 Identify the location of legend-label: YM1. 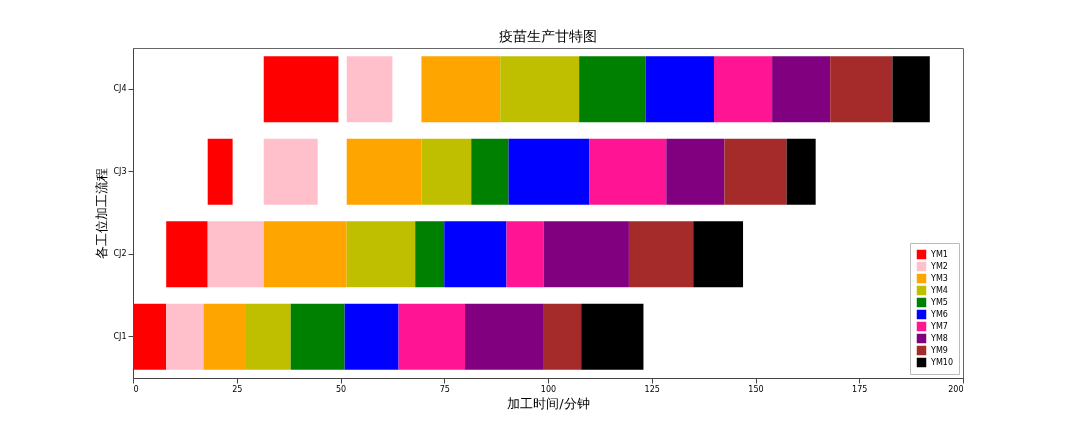
(939, 254).